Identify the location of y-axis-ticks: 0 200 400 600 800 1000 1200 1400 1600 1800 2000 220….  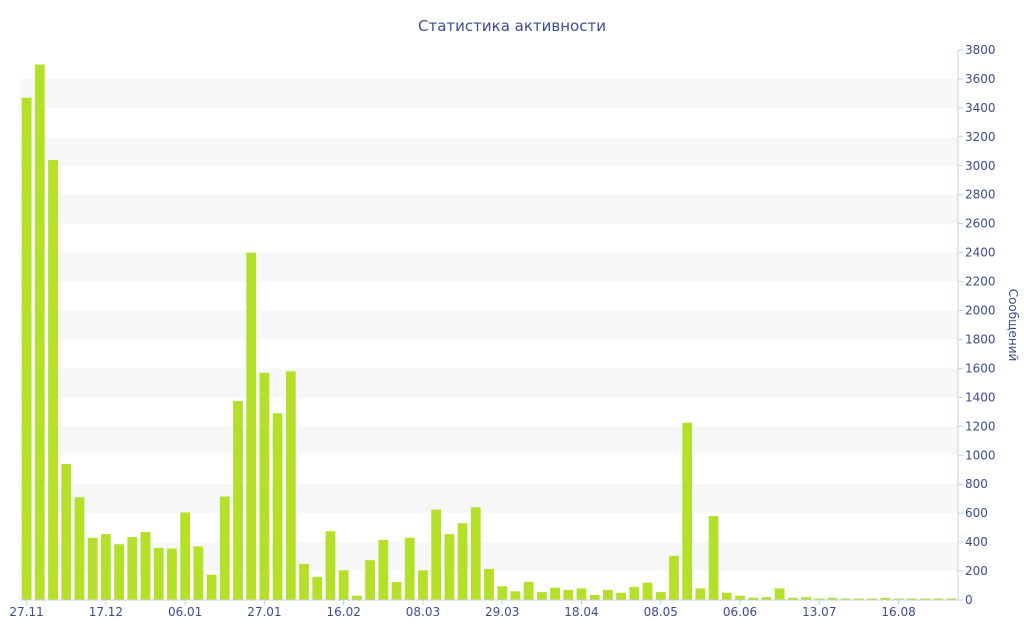
(977, 325).